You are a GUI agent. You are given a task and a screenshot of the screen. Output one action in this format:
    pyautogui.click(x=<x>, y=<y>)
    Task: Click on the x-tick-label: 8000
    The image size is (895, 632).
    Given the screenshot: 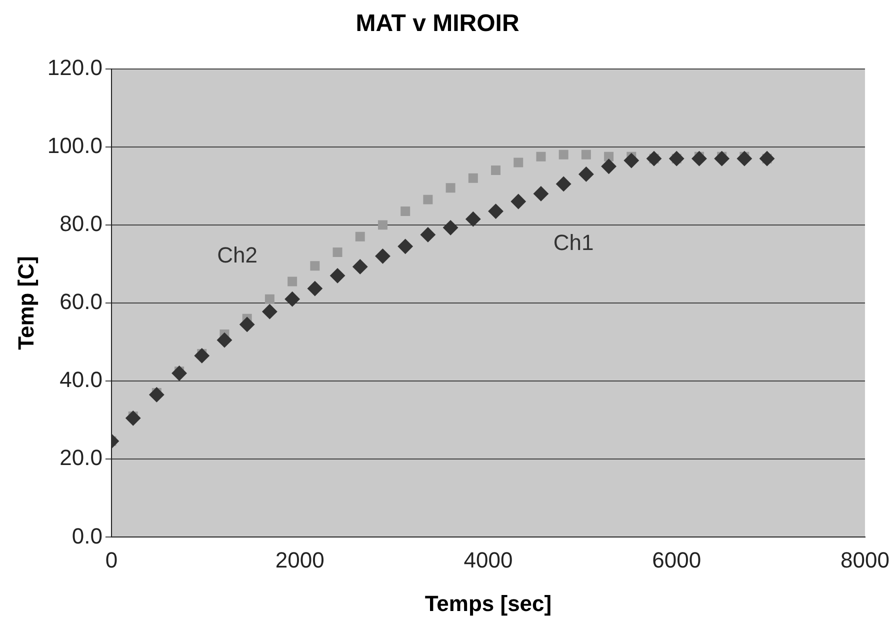 What is the action you would take?
    pyautogui.click(x=865, y=559)
    